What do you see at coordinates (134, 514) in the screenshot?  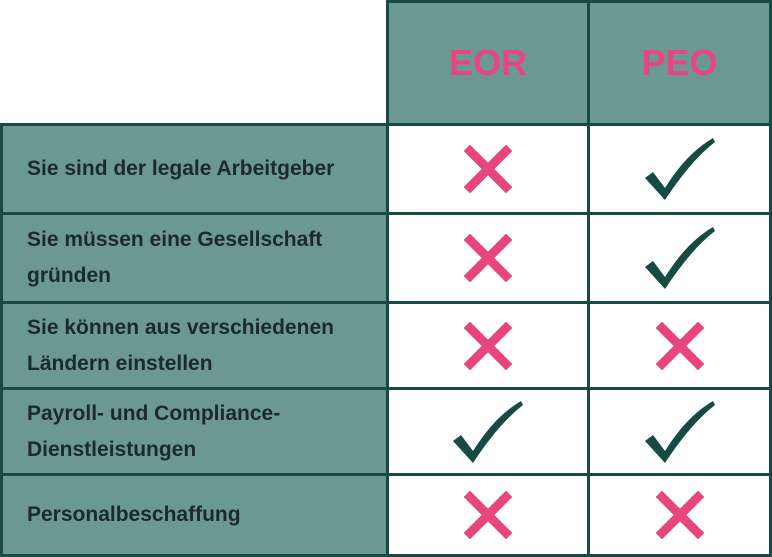 I see `row-label-text: Personalbeschaffung` at bounding box center [134, 514].